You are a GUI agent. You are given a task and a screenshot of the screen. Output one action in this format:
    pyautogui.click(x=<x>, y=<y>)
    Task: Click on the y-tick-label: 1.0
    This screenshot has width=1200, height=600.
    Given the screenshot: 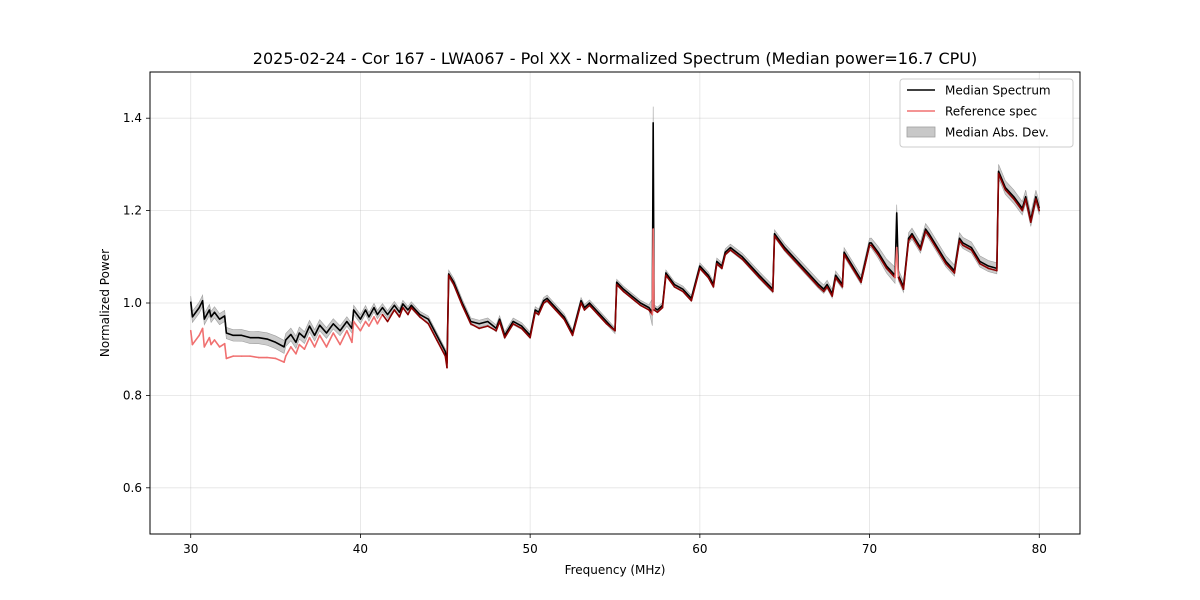 What is the action you would take?
    pyautogui.click(x=132, y=303)
    